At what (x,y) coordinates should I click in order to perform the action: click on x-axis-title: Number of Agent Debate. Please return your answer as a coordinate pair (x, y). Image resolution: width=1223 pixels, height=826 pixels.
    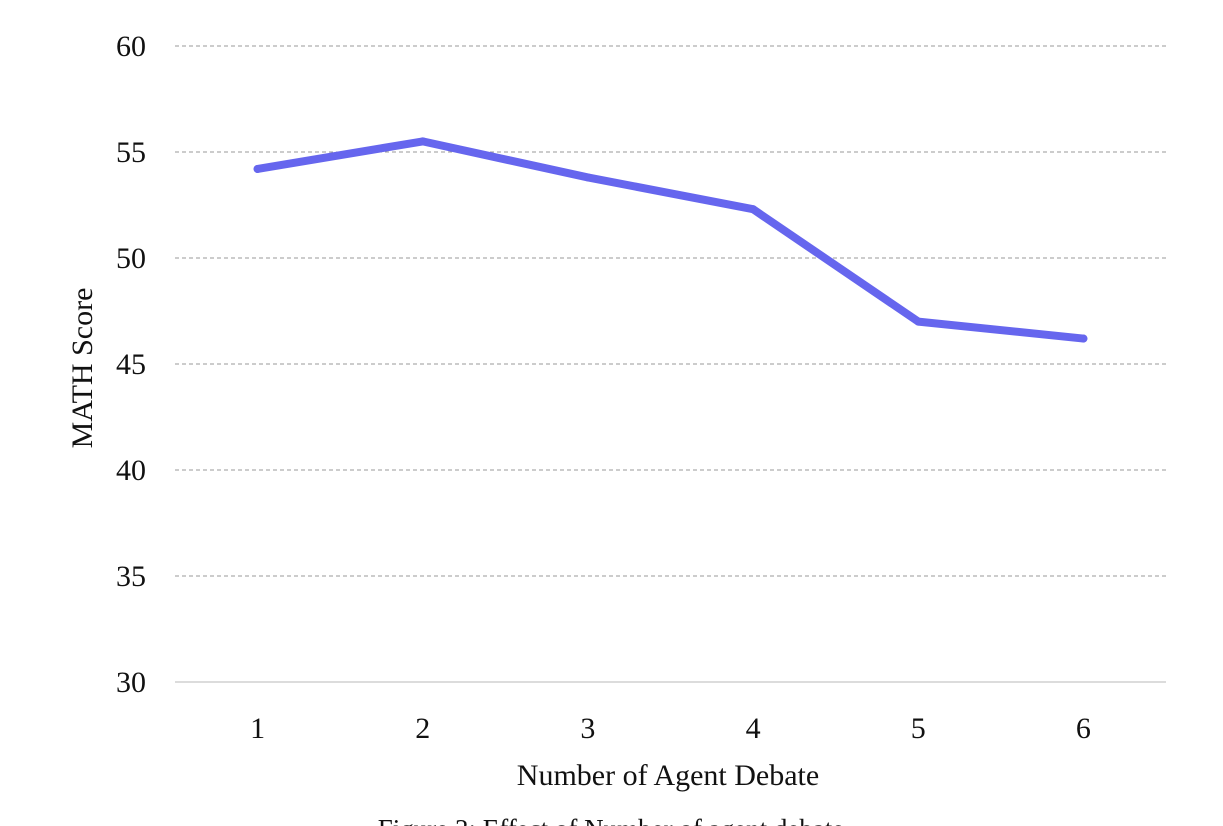
    Looking at the image, I should click on (668, 775).